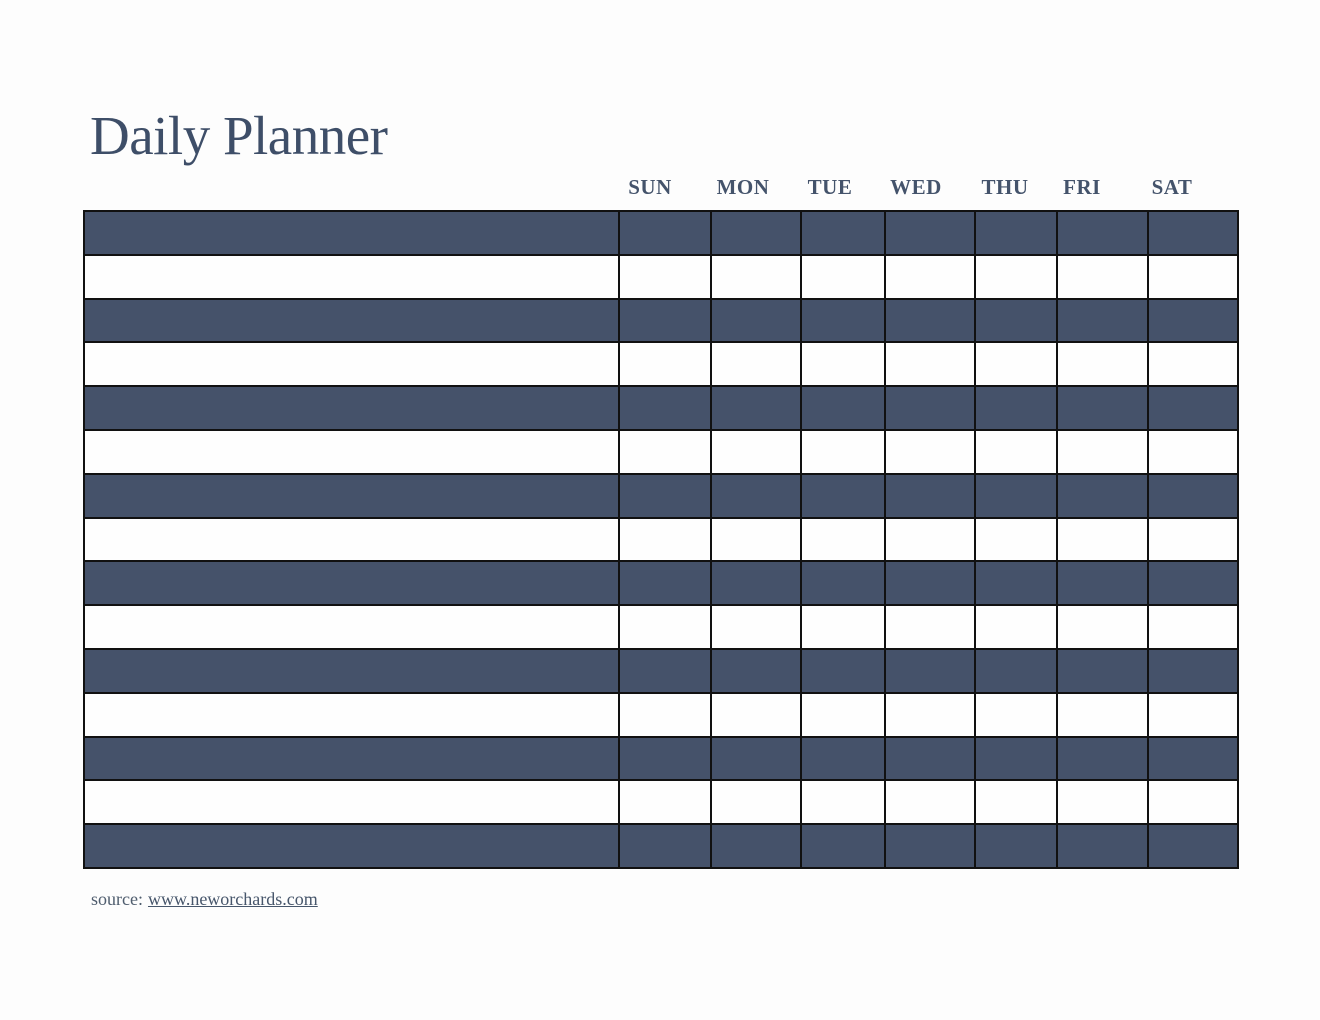 Image resolution: width=1320 pixels, height=1020 pixels. What do you see at coordinates (1172, 187) in the screenshot?
I see `day-header-sat: SAT` at bounding box center [1172, 187].